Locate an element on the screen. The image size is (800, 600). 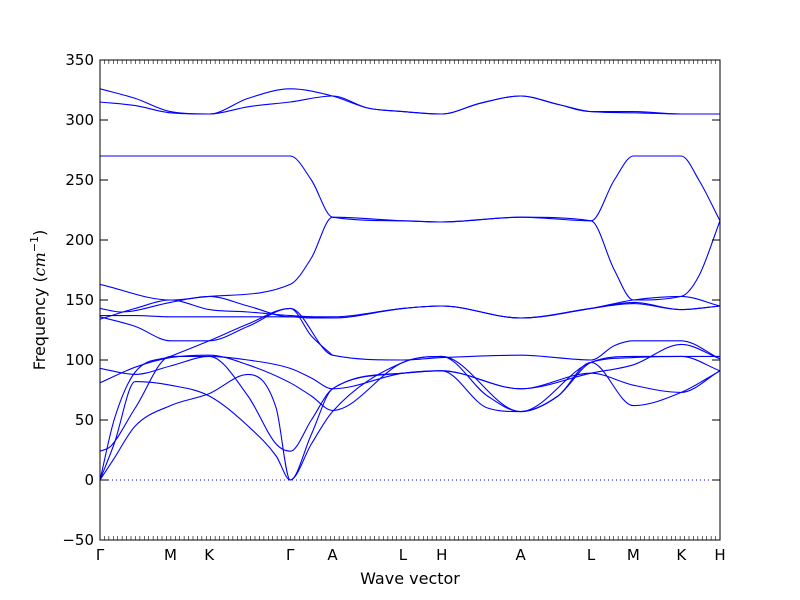
y-axis-label-text: Frequency ( is located at coordinates (39, 323).